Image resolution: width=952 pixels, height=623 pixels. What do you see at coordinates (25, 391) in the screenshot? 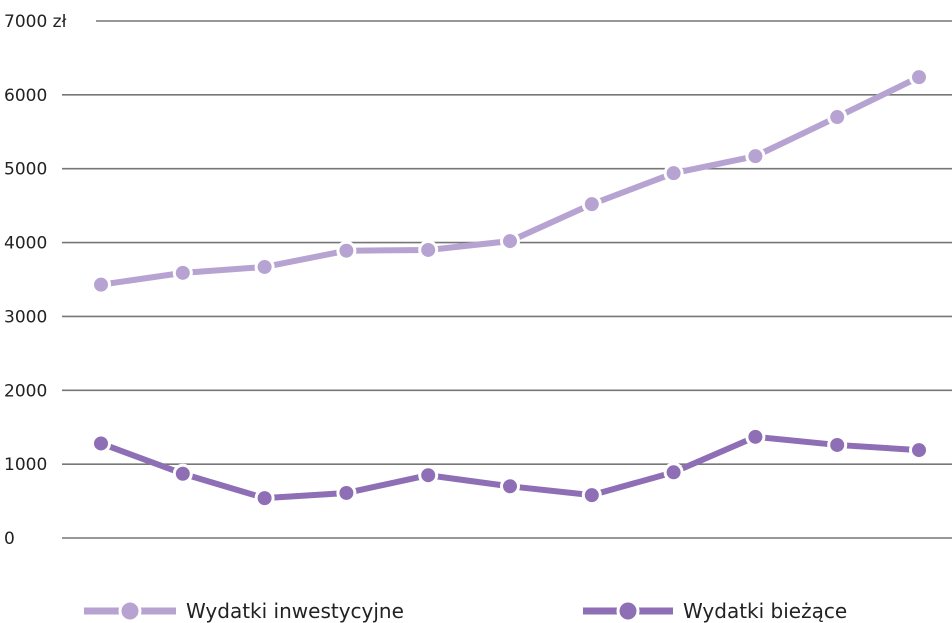
I see `y-tick-label: 2000` at bounding box center [25, 391].